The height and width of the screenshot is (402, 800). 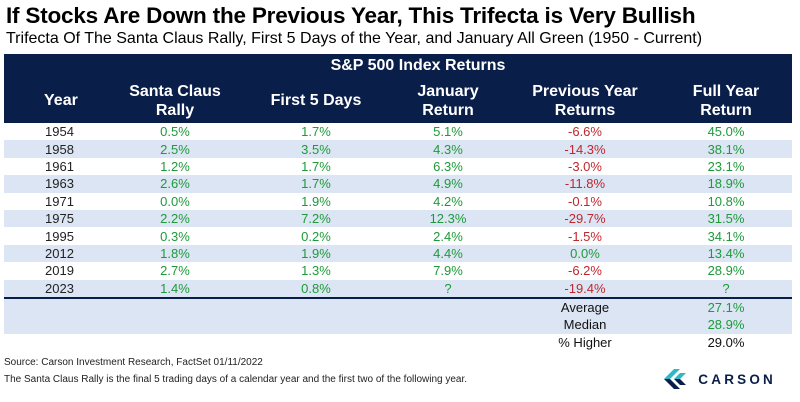 What do you see at coordinates (175, 218) in the screenshot?
I see `cell-santa-claus-rally: 2.2%` at bounding box center [175, 218].